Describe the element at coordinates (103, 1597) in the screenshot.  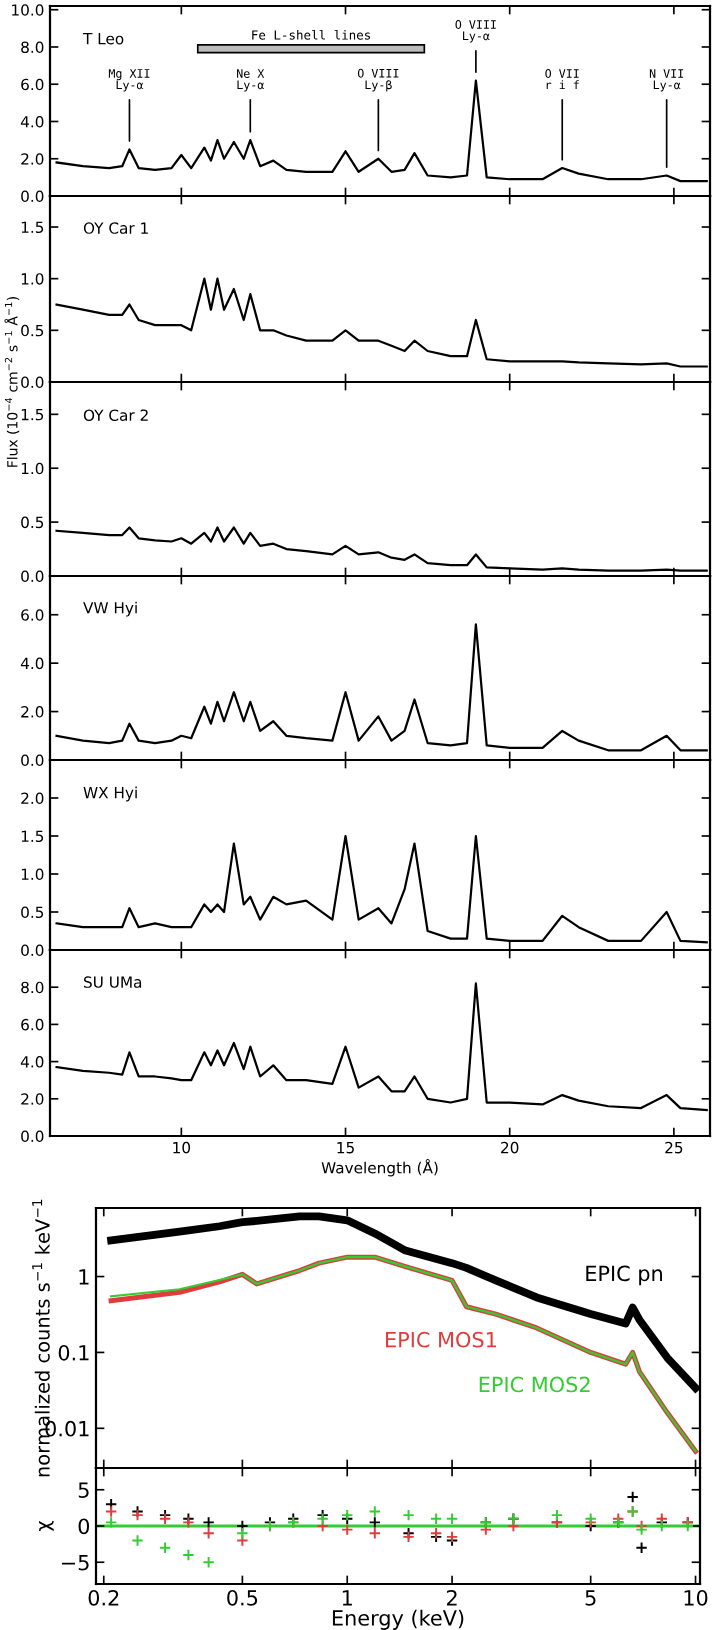
I see `x-tick-label: 0.2` at that location.